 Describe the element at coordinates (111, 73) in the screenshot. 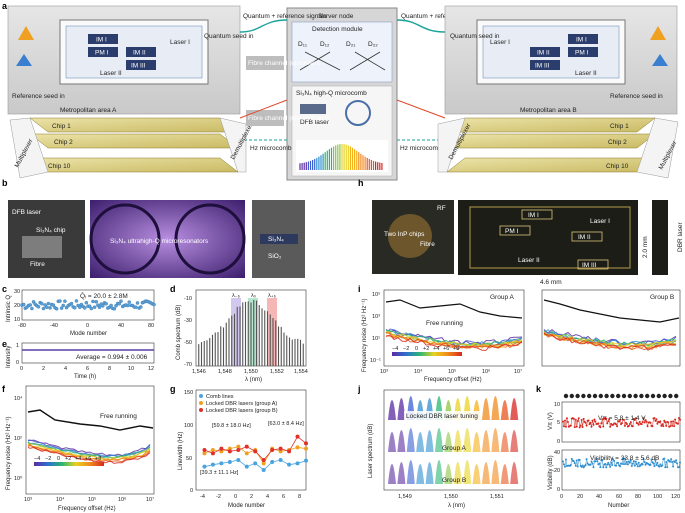

I see `laser2-label-a: Laser II` at that location.